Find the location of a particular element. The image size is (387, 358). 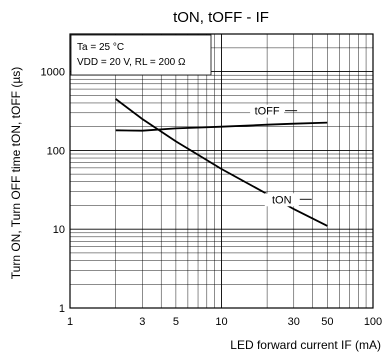

x-axis-label: LED forward current IF (mA) is located at coordinates (305, 345).